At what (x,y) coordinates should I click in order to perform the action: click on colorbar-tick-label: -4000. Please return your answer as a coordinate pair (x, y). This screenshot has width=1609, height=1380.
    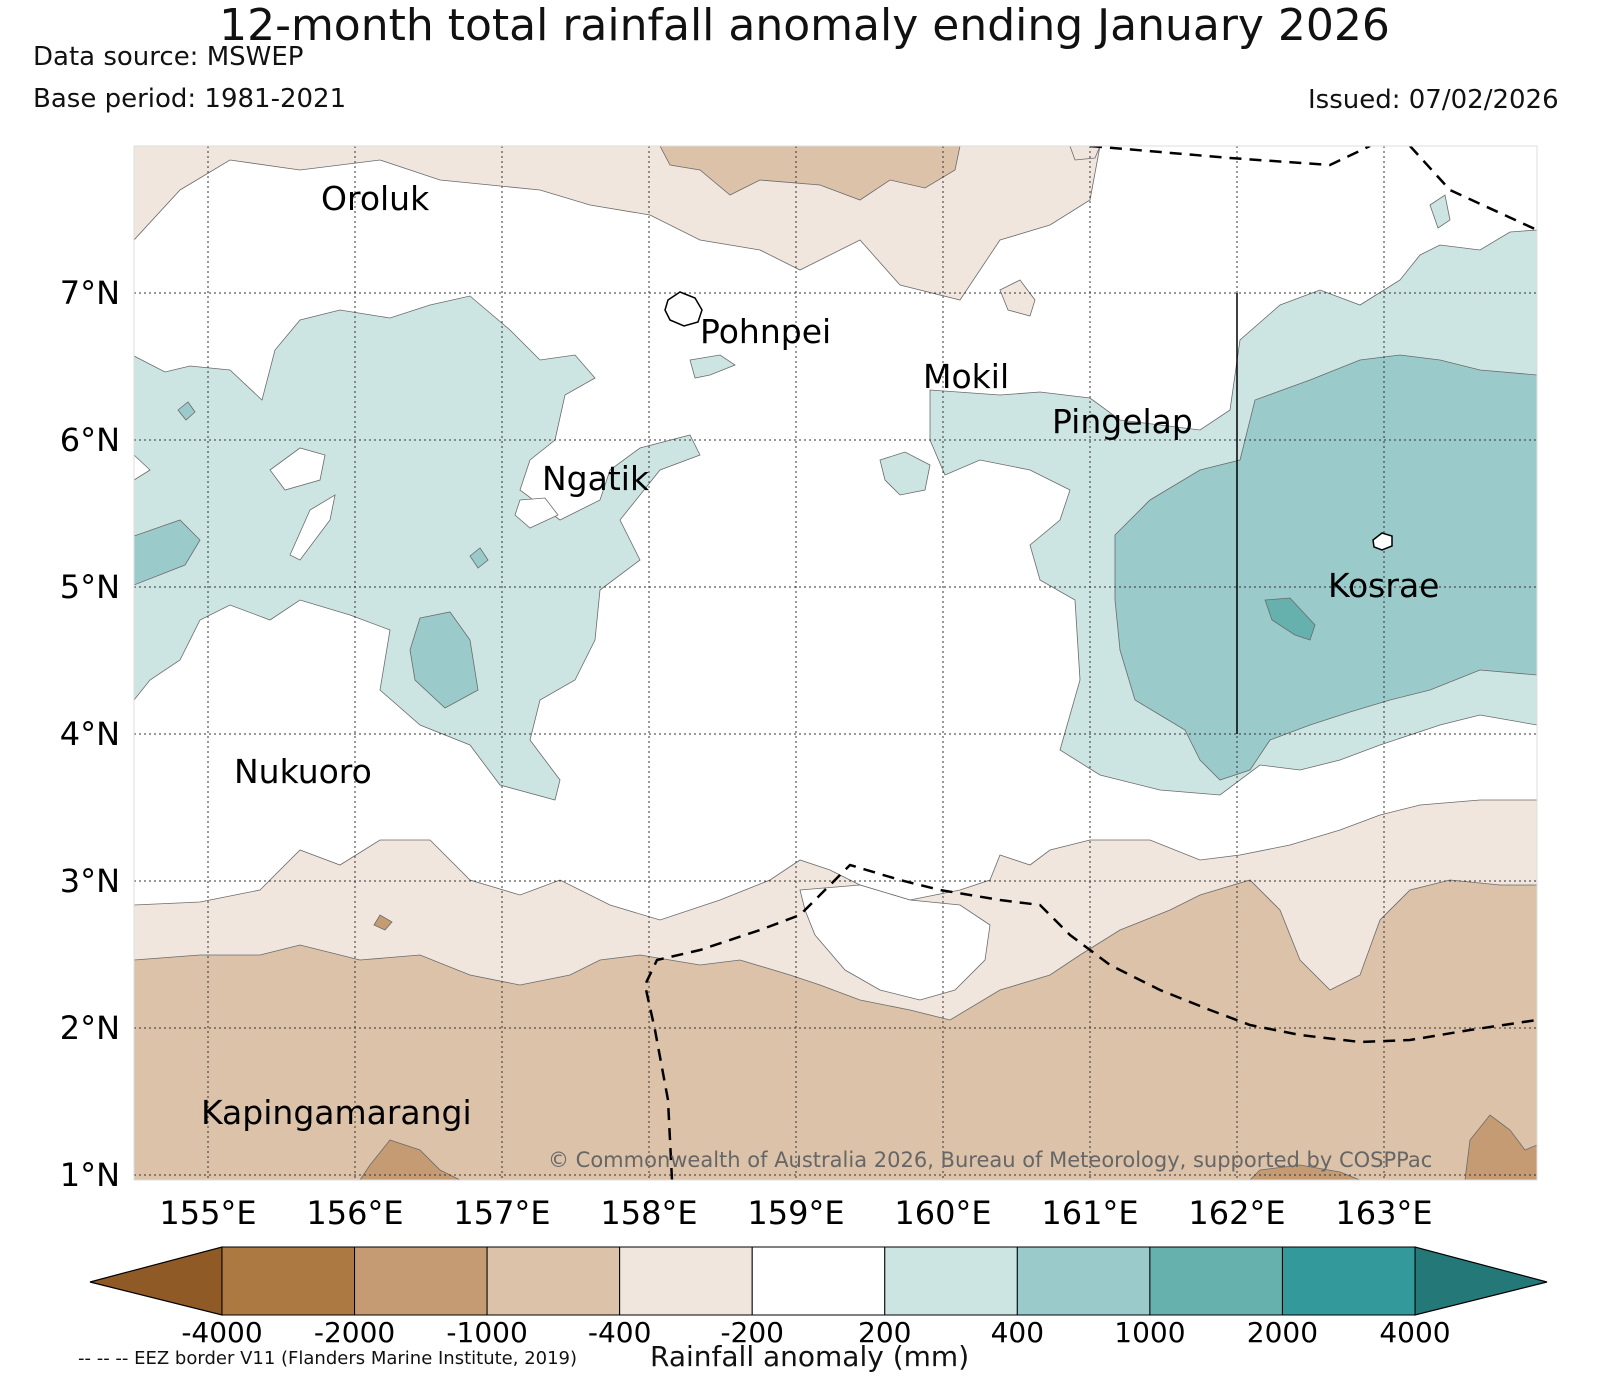
    Looking at the image, I should click on (221, 1332).